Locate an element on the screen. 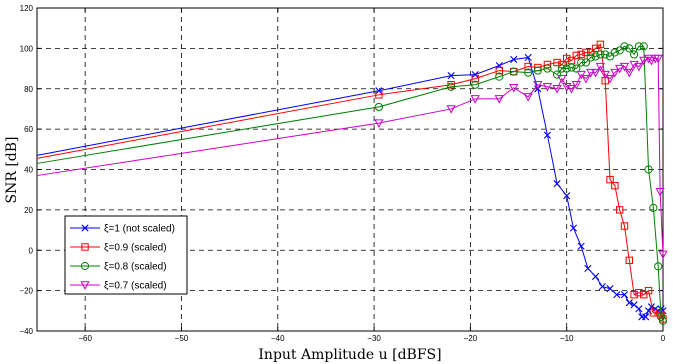 The image size is (673, 364). x-tick-label: −40 is located at coordinates (278, 338).